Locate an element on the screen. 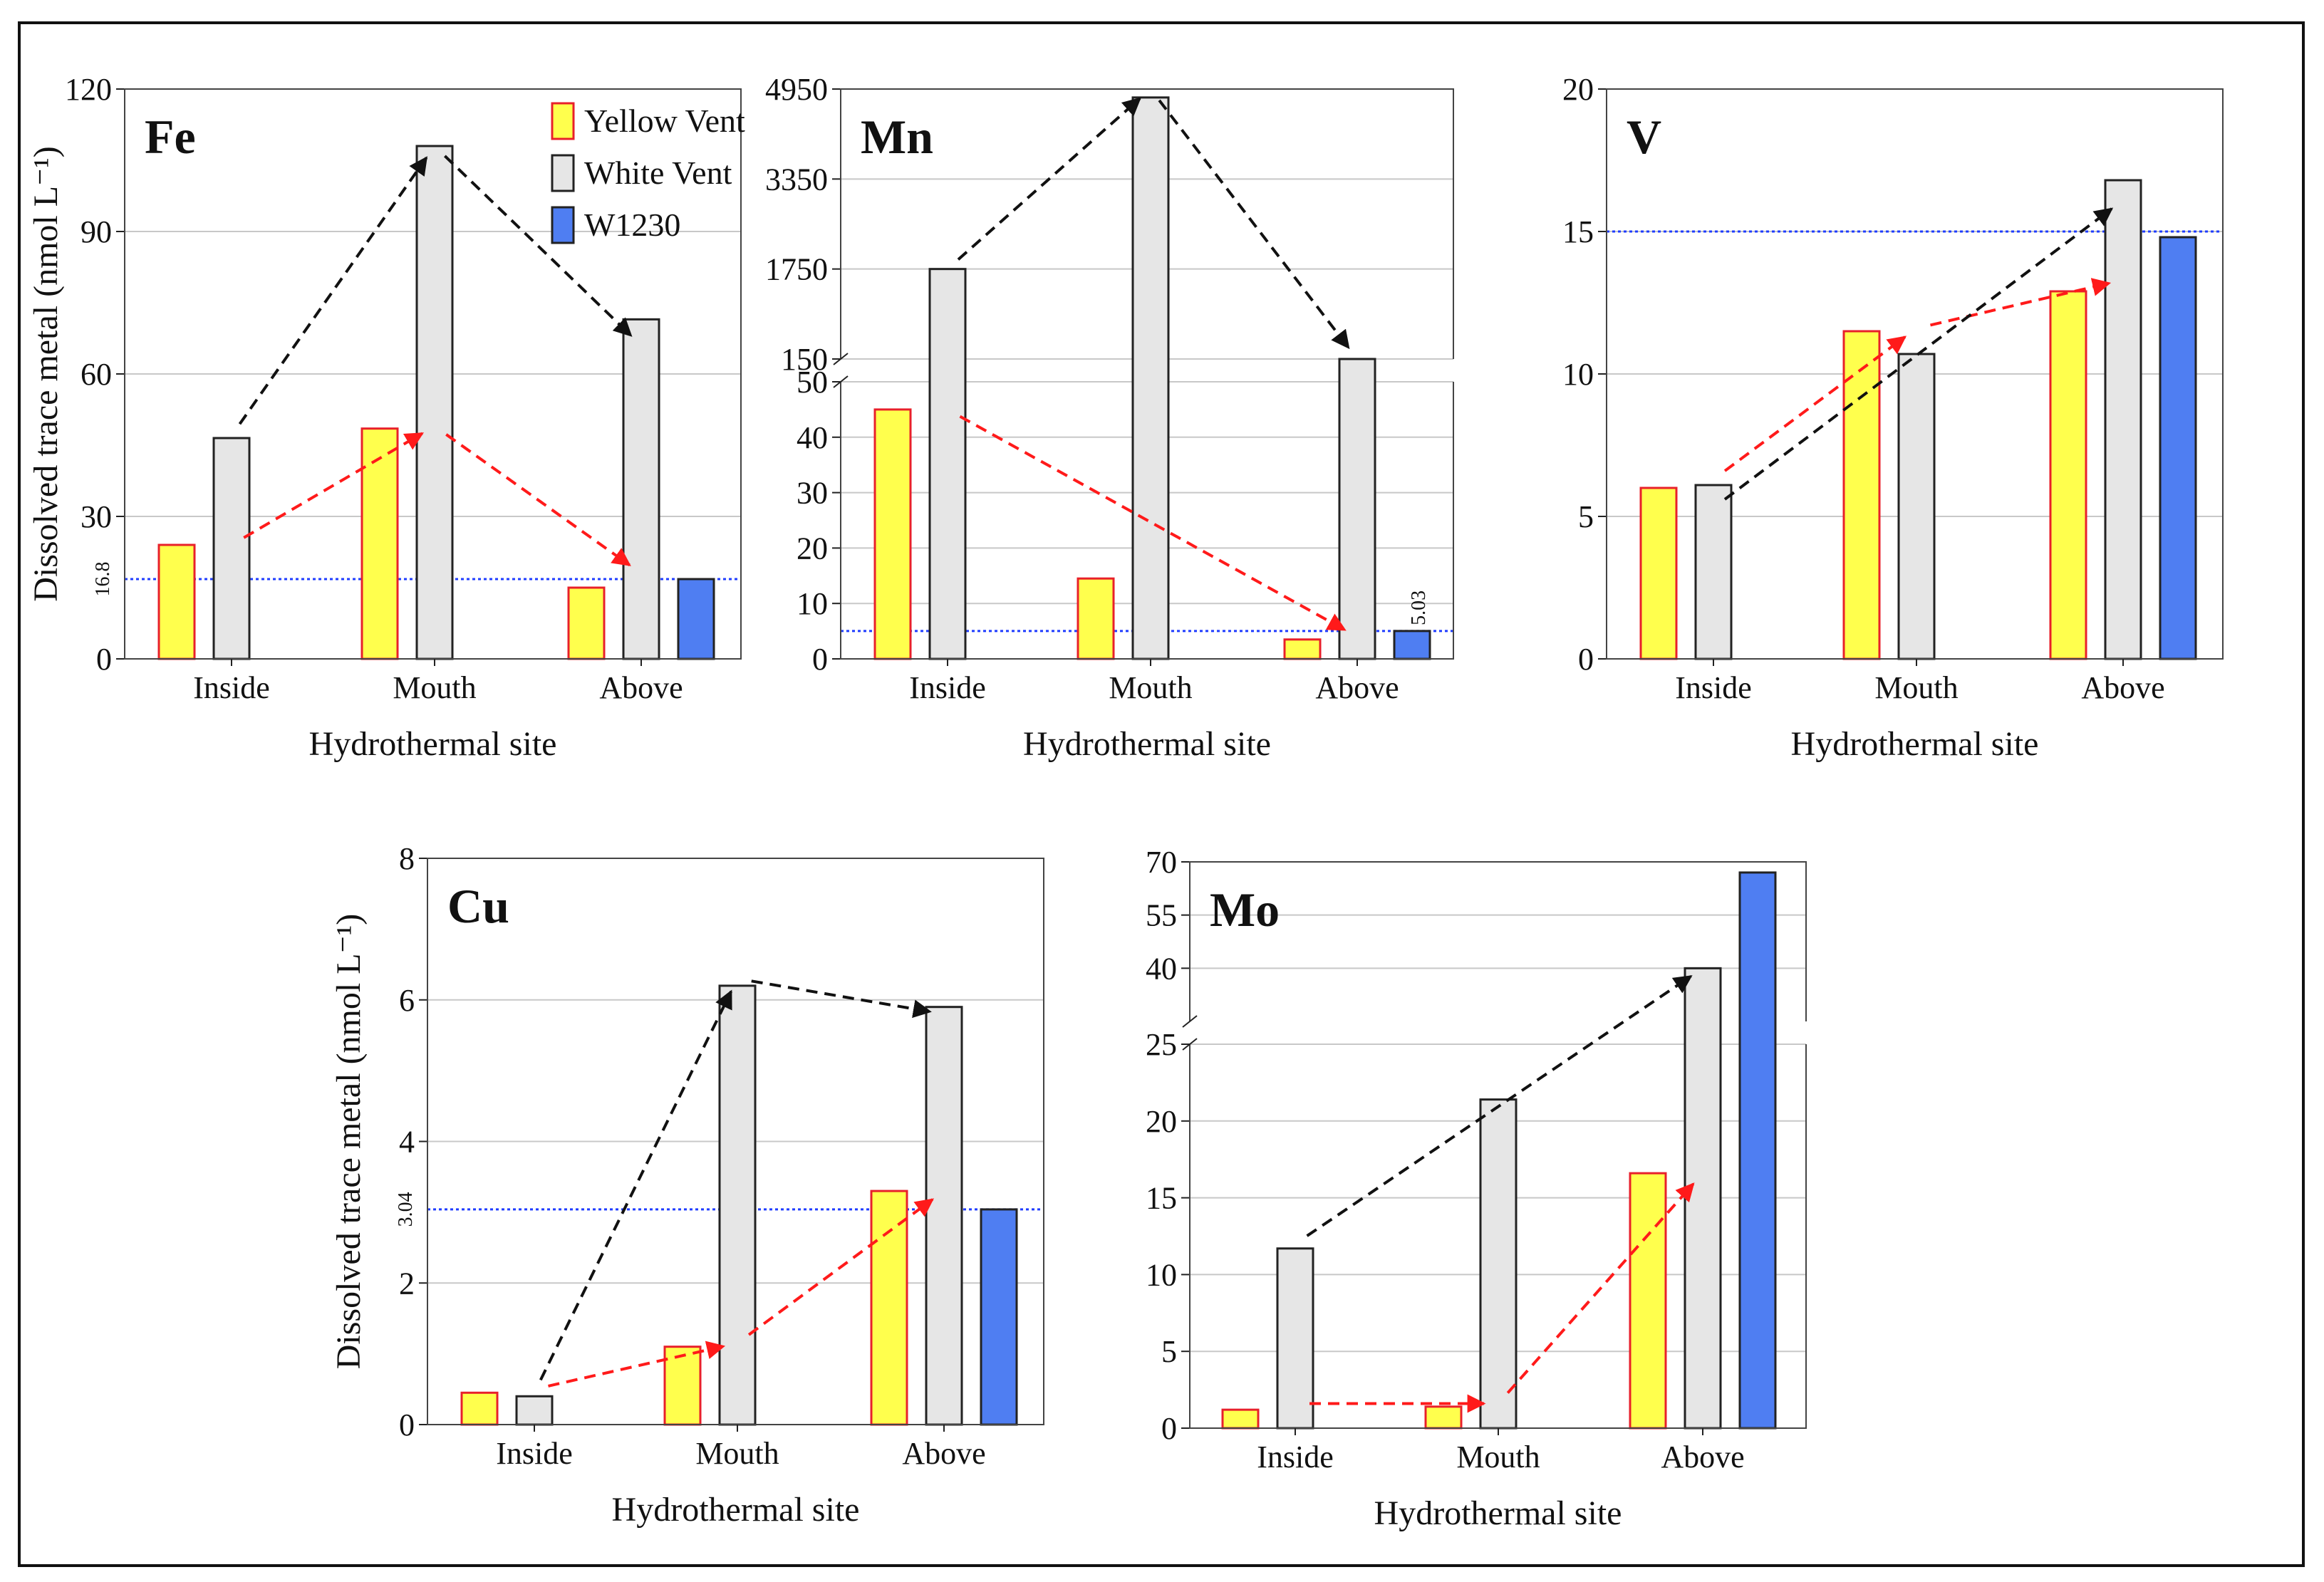 The width and height of the screenshot is (2324, 1582). plot-frame is located at coordinates (735, 1142).